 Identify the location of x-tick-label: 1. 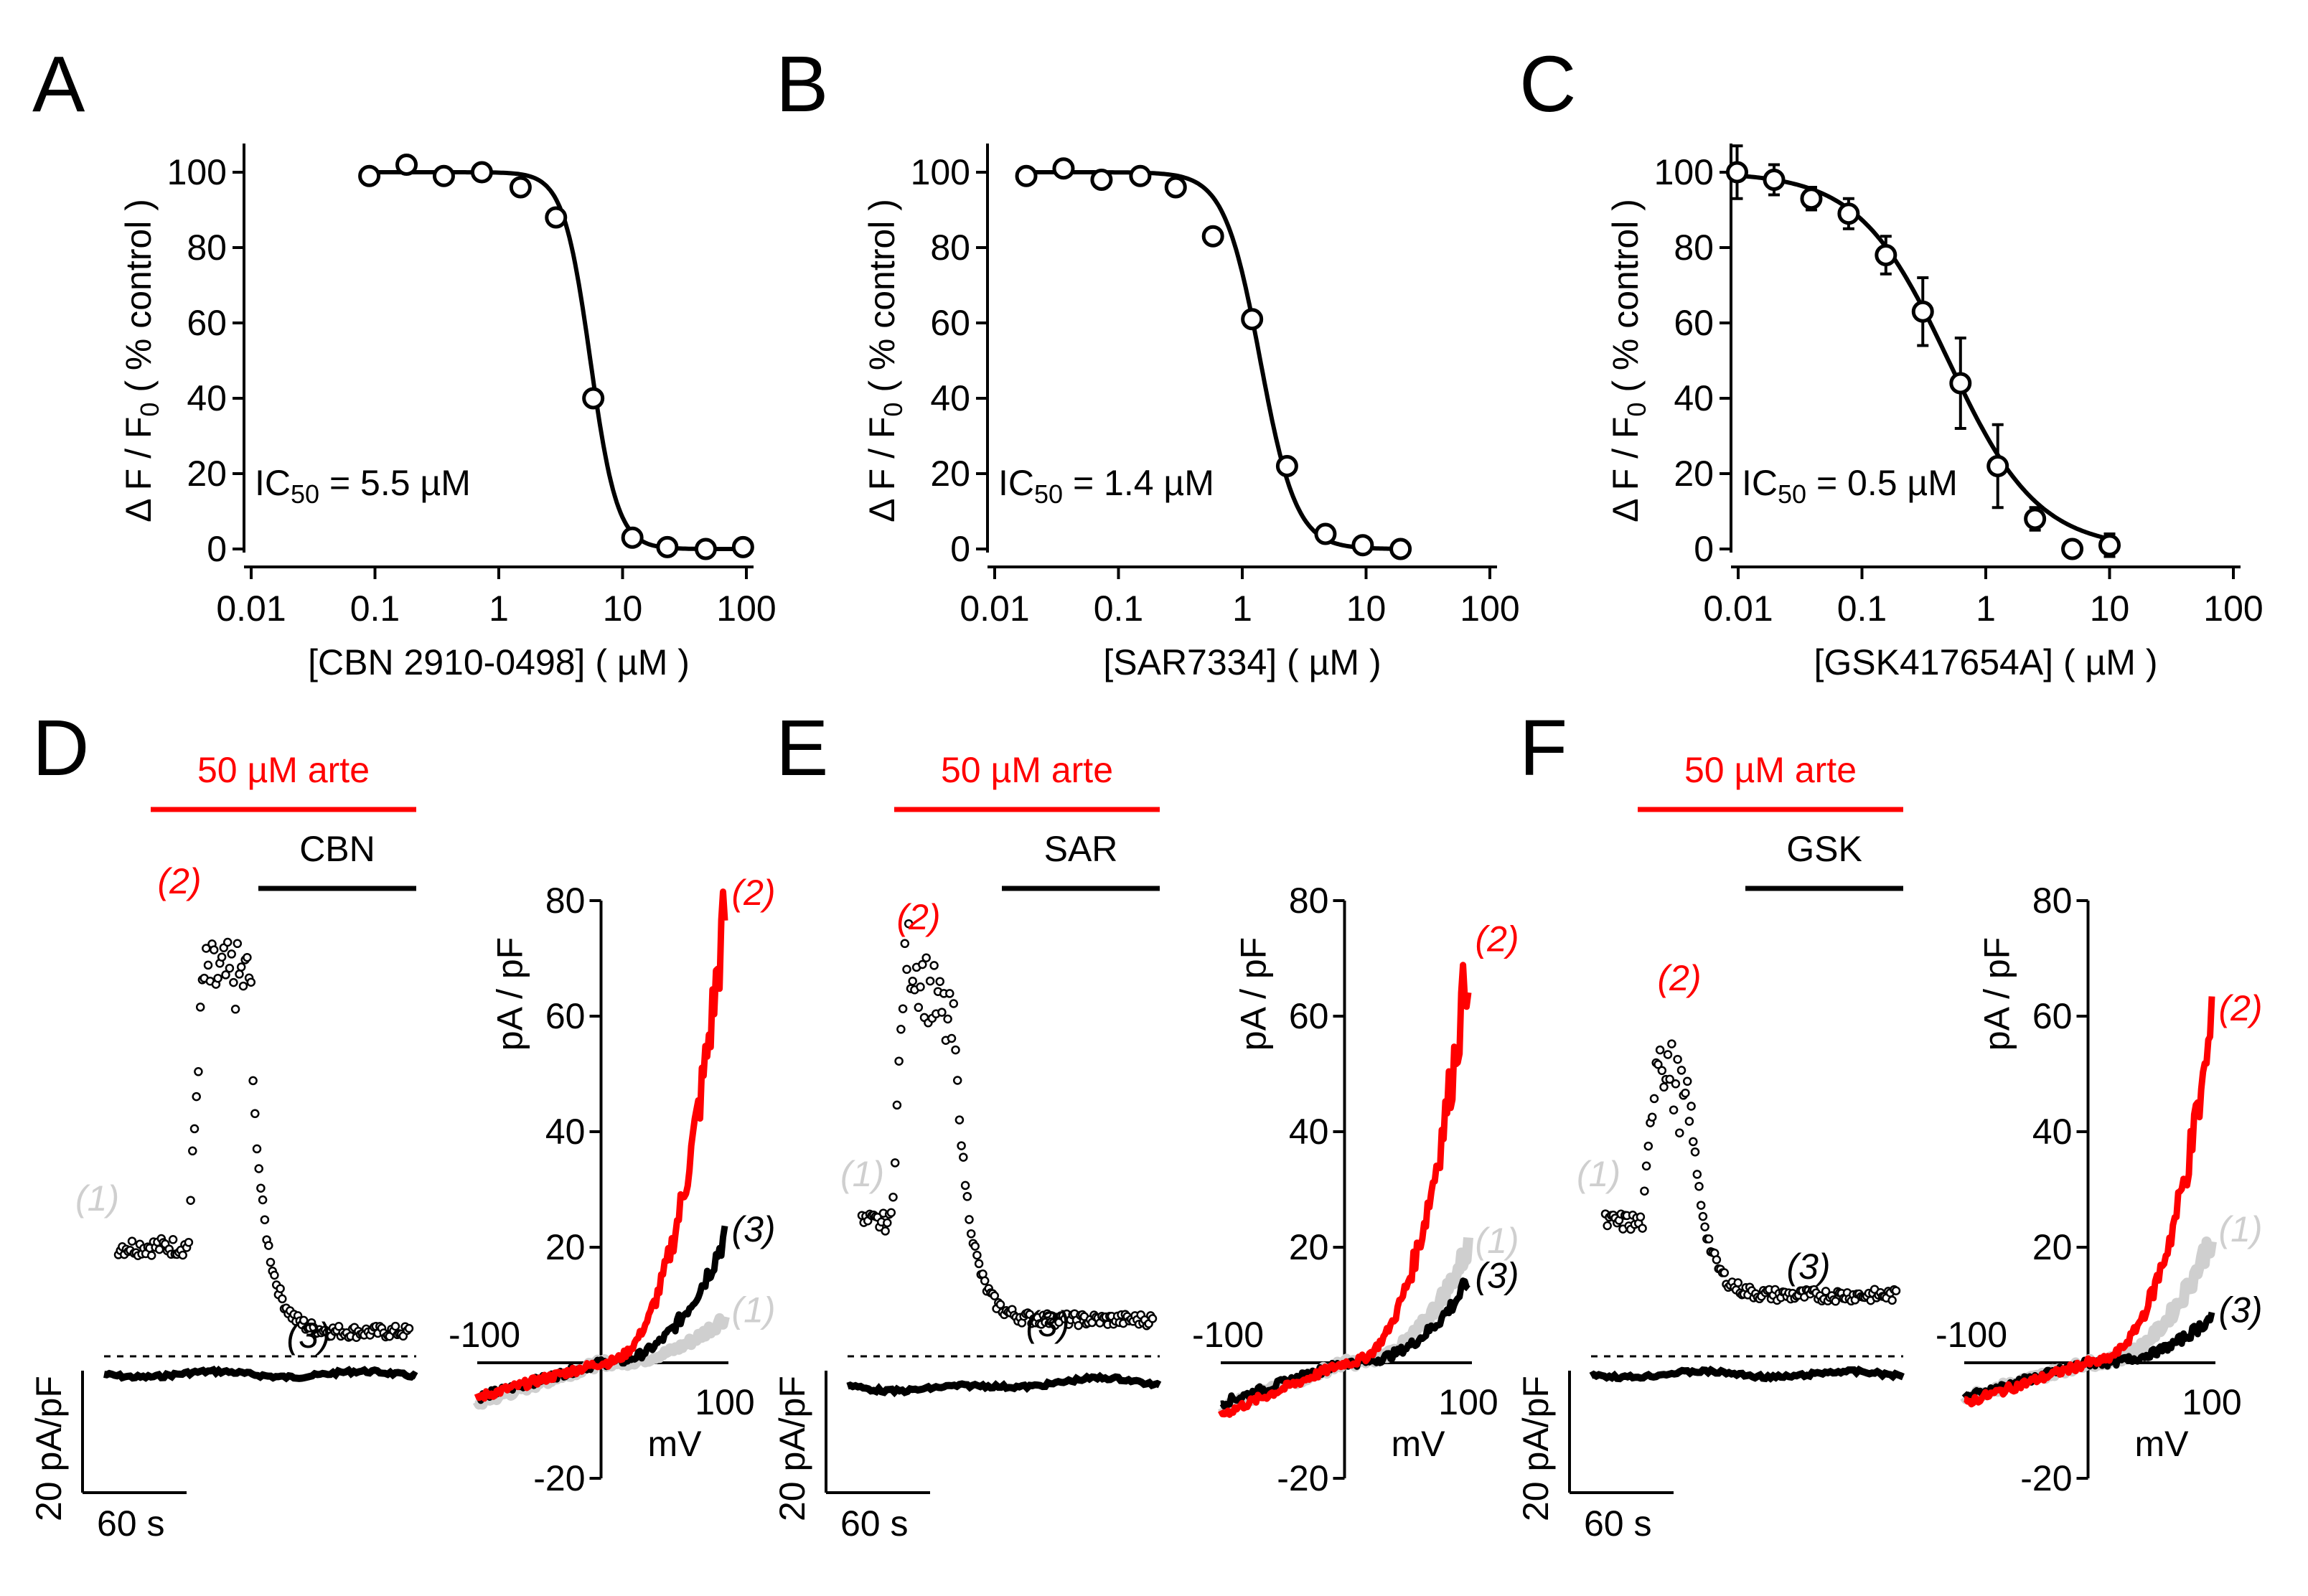
(499, 608).